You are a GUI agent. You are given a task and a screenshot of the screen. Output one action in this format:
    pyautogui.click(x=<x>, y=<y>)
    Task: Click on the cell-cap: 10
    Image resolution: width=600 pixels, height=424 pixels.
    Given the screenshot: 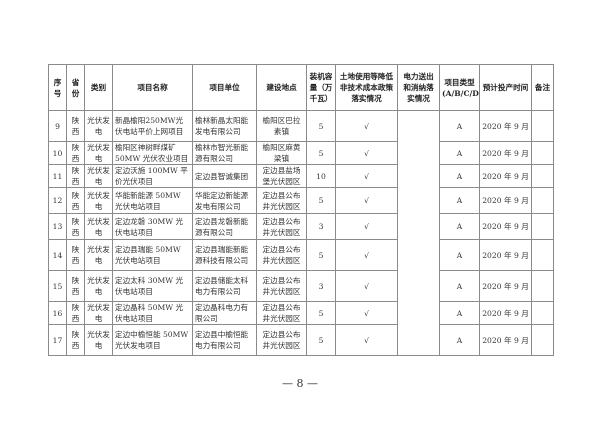 What is the action you would take?
    pyautogui.click(x=321, y=176)
    